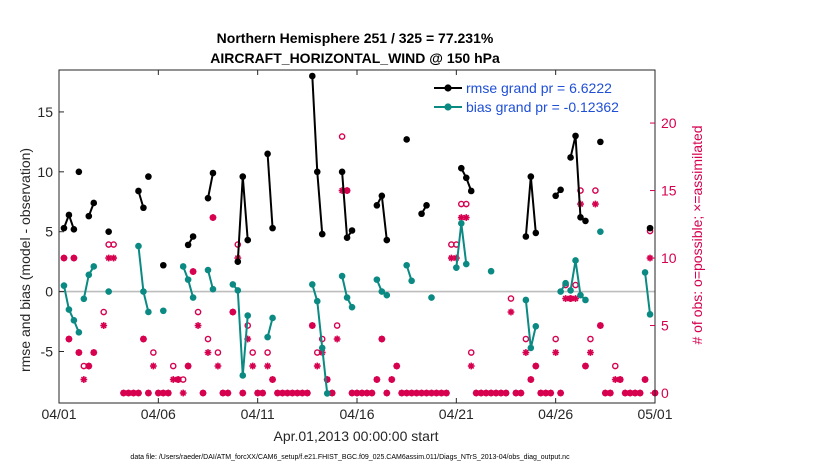 This screenshot has width=830, height=470. I want to click on x-axis-label: Apr.01,2013 00:00:00 start, so click(355, 436).